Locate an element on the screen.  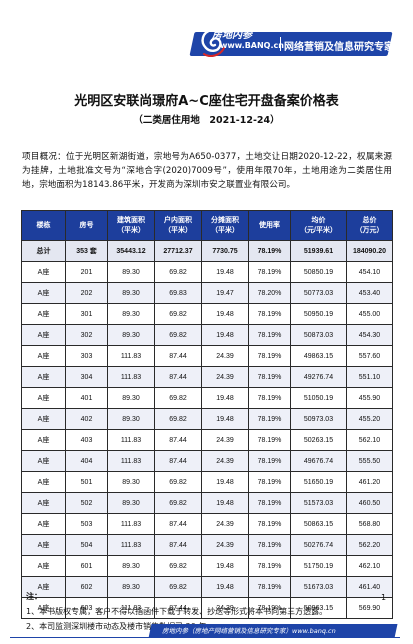
table-cell: 51050.19 is located at coordinates (318, 398).